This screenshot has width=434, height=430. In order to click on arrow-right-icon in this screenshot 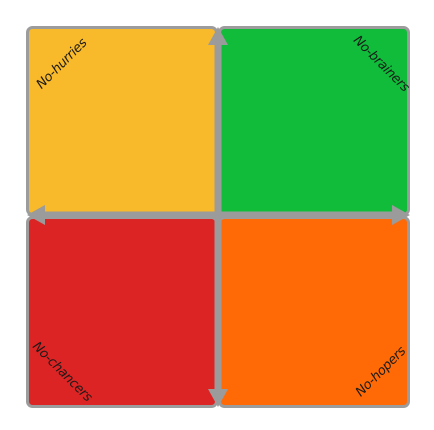, I will do `click(401, 215)`.